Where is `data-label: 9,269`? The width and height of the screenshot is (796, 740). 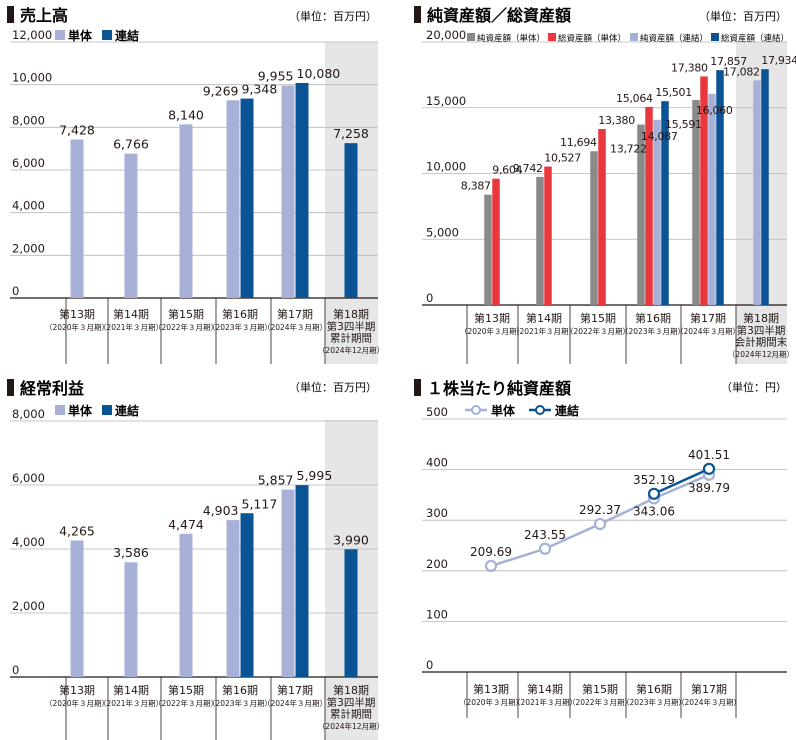
data-label: 9,269 is located at coordinates (221, 90).